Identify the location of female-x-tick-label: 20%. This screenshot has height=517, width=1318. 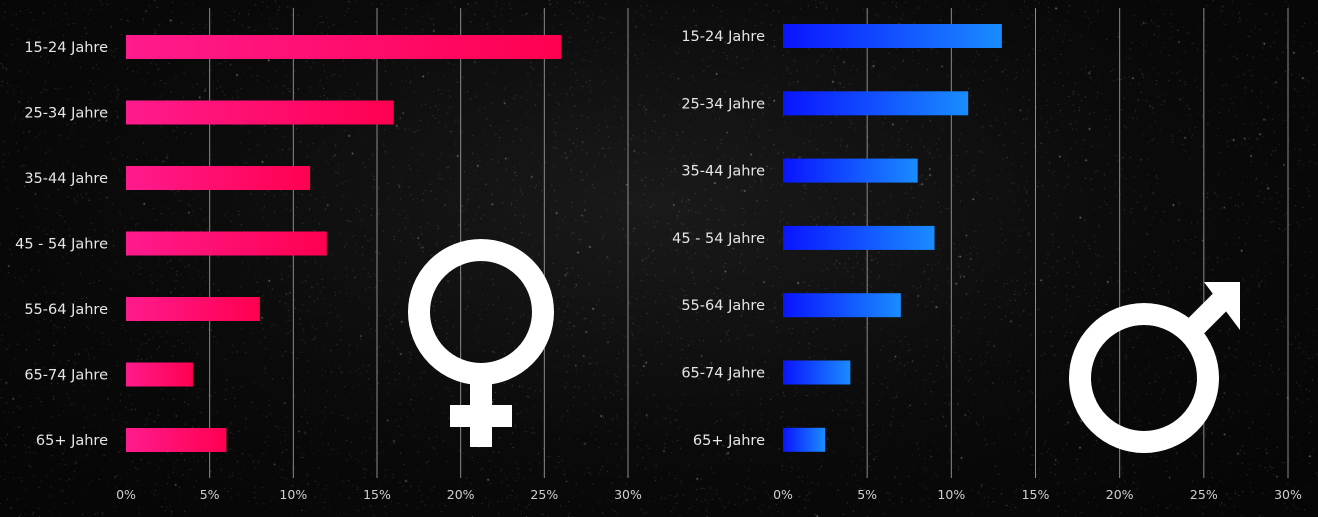
(461, 494).